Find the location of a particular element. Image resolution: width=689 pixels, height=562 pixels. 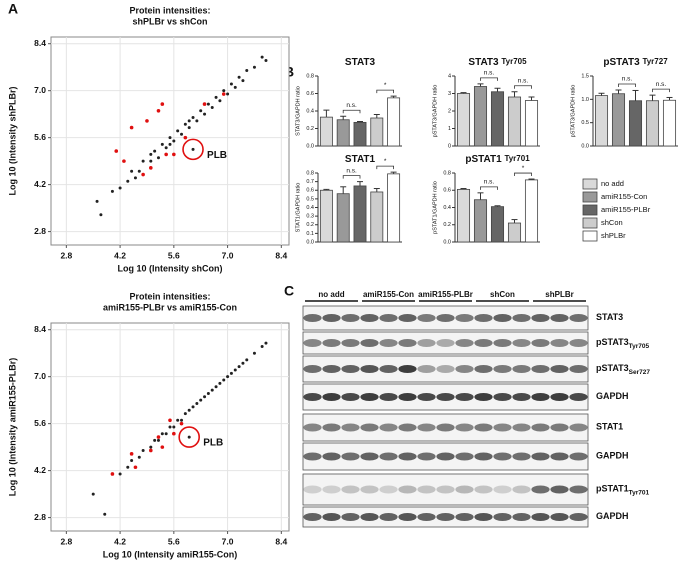

y-tick-label: 7.0 is located at coordinates (40, 90).